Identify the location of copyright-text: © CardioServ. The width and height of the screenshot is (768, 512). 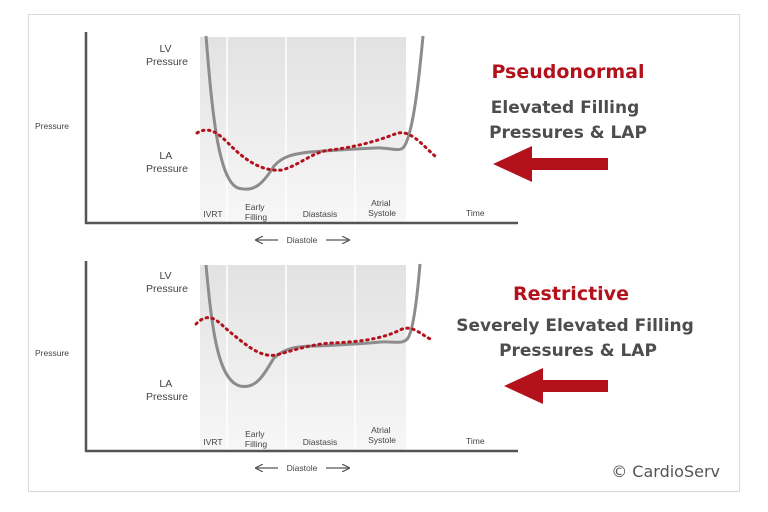
(665, 471).